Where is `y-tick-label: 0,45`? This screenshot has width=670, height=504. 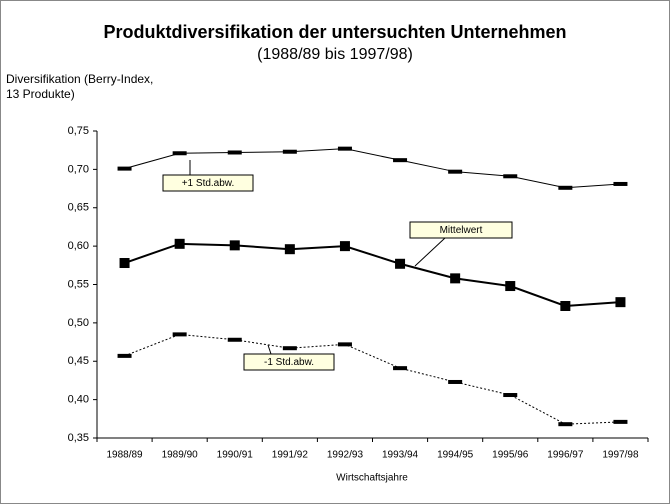
y-tick-label: 0,45 is located at coordinates (78, 361).